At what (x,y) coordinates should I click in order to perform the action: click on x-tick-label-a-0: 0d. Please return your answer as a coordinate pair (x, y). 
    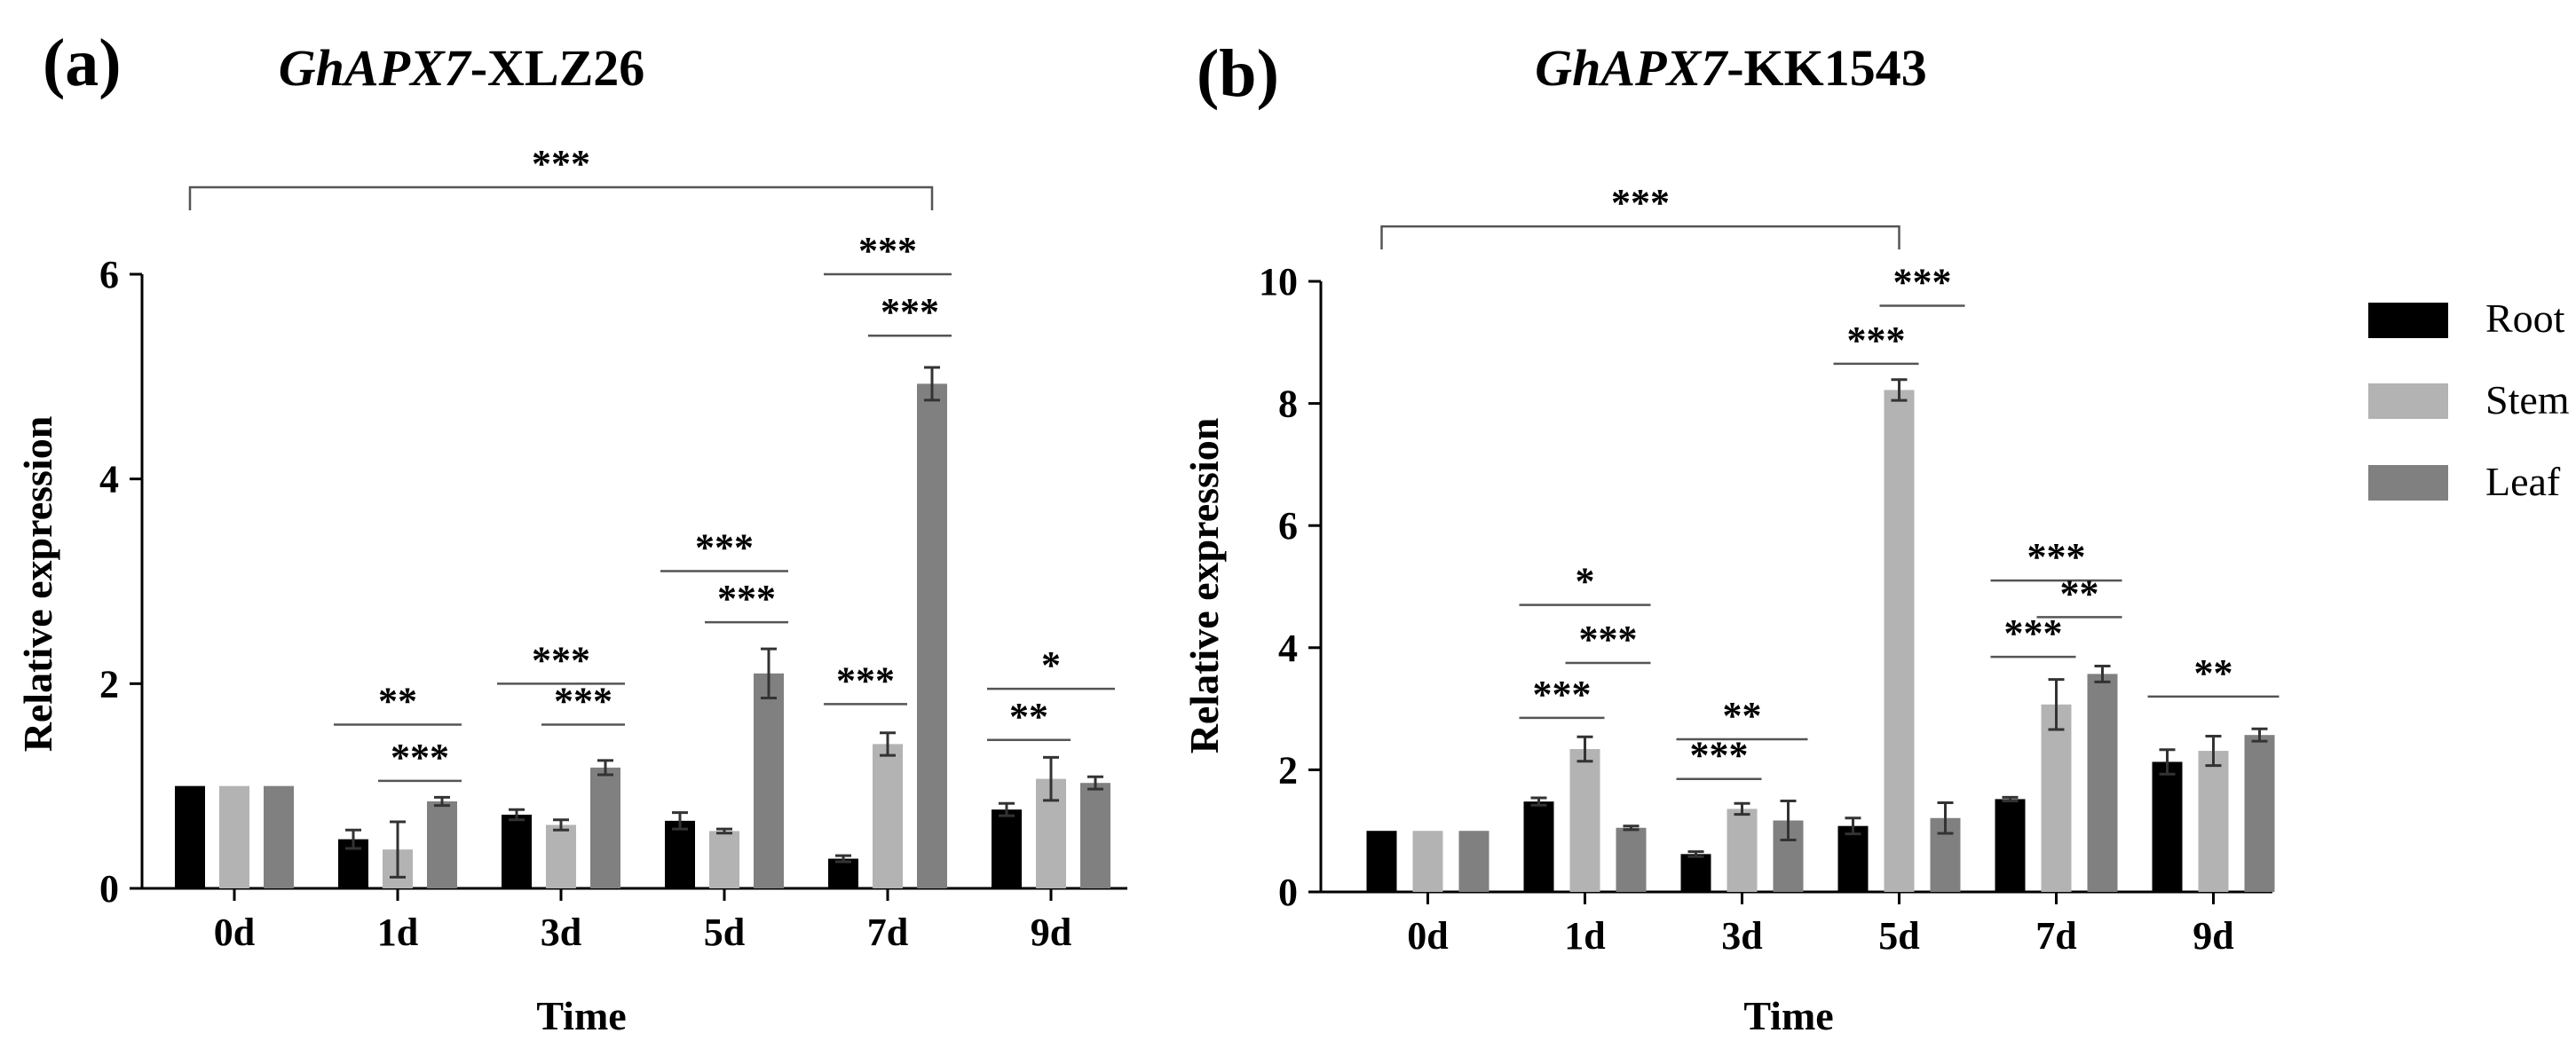
    Looking at the image, I should click on (234, 932).